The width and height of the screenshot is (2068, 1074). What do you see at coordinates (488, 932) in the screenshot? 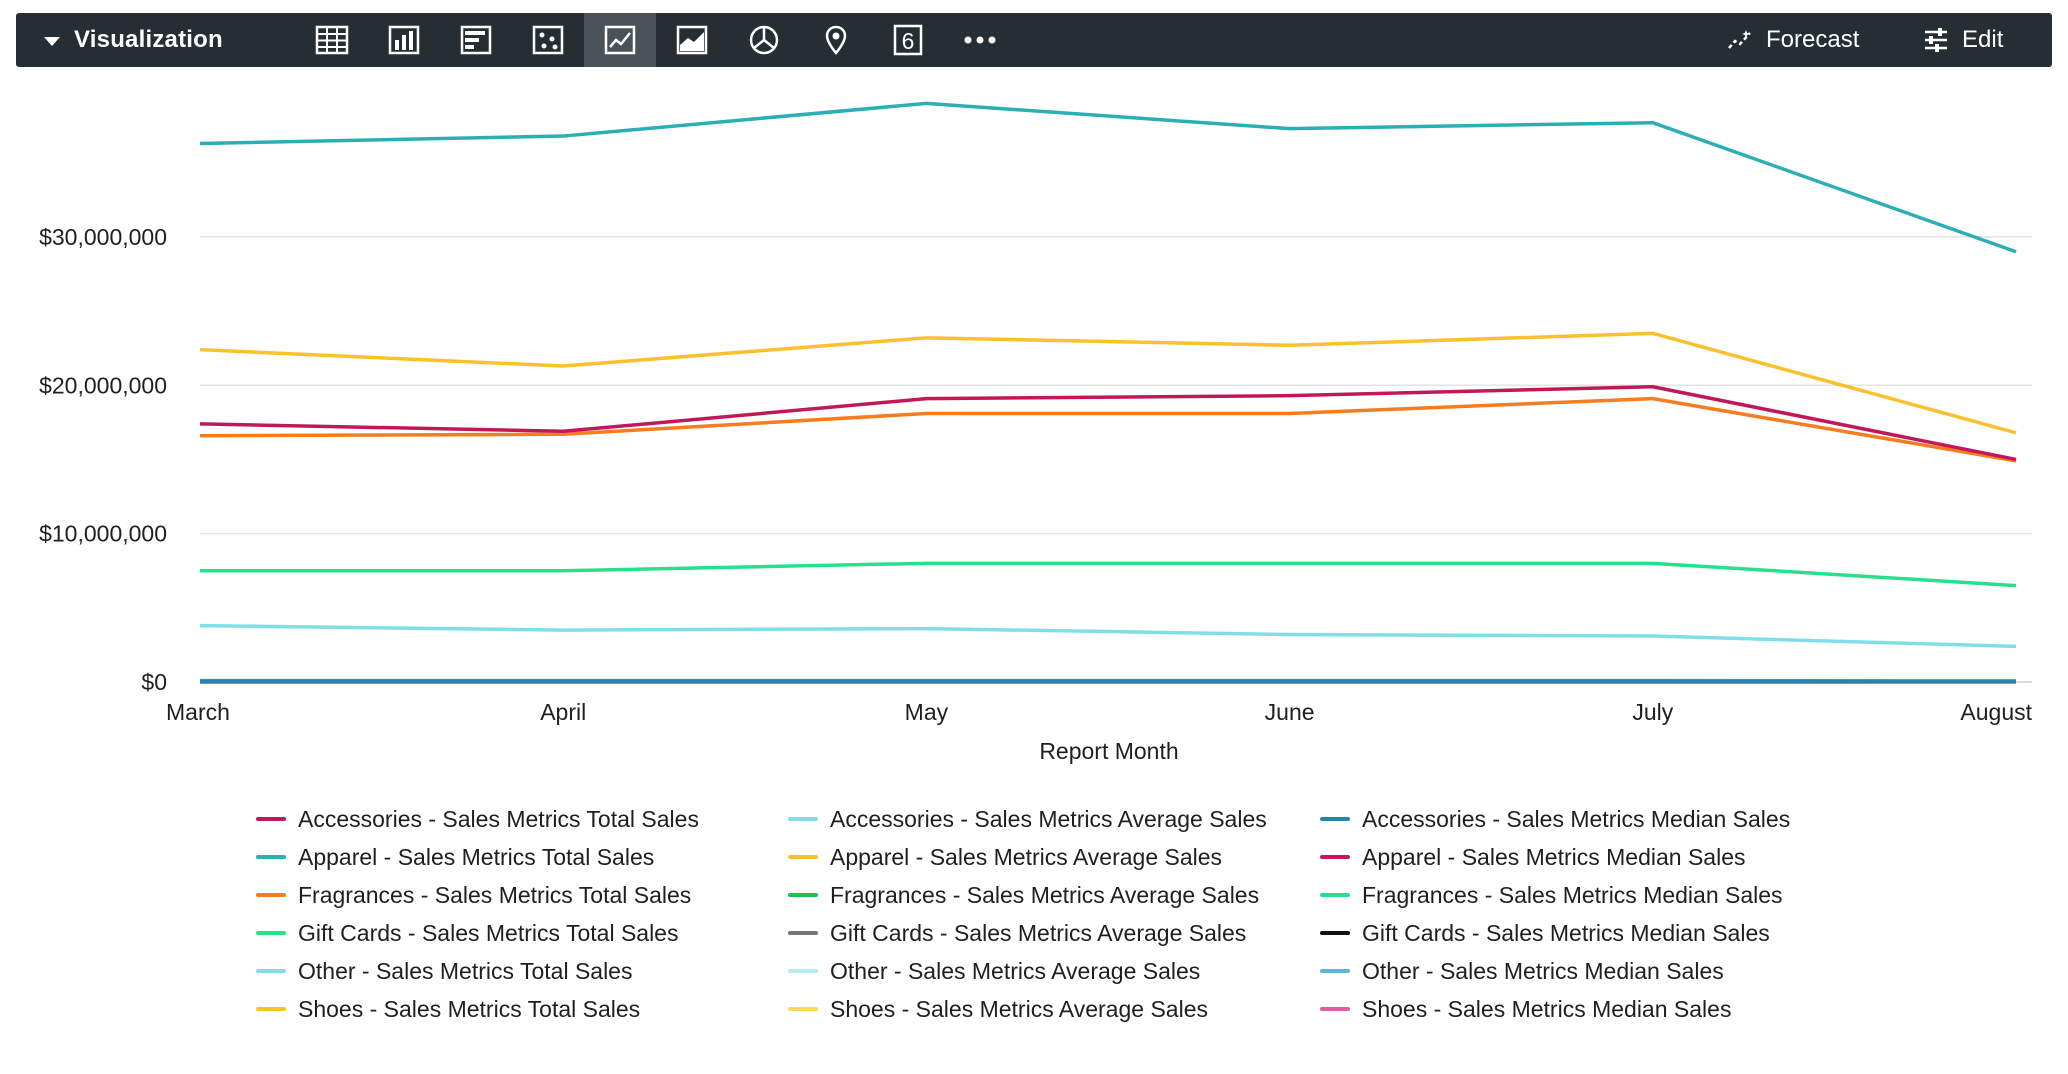
I see `legend-label: Gift Cards - Sales Metrics Total Sales` at bounding box center [488, 932].